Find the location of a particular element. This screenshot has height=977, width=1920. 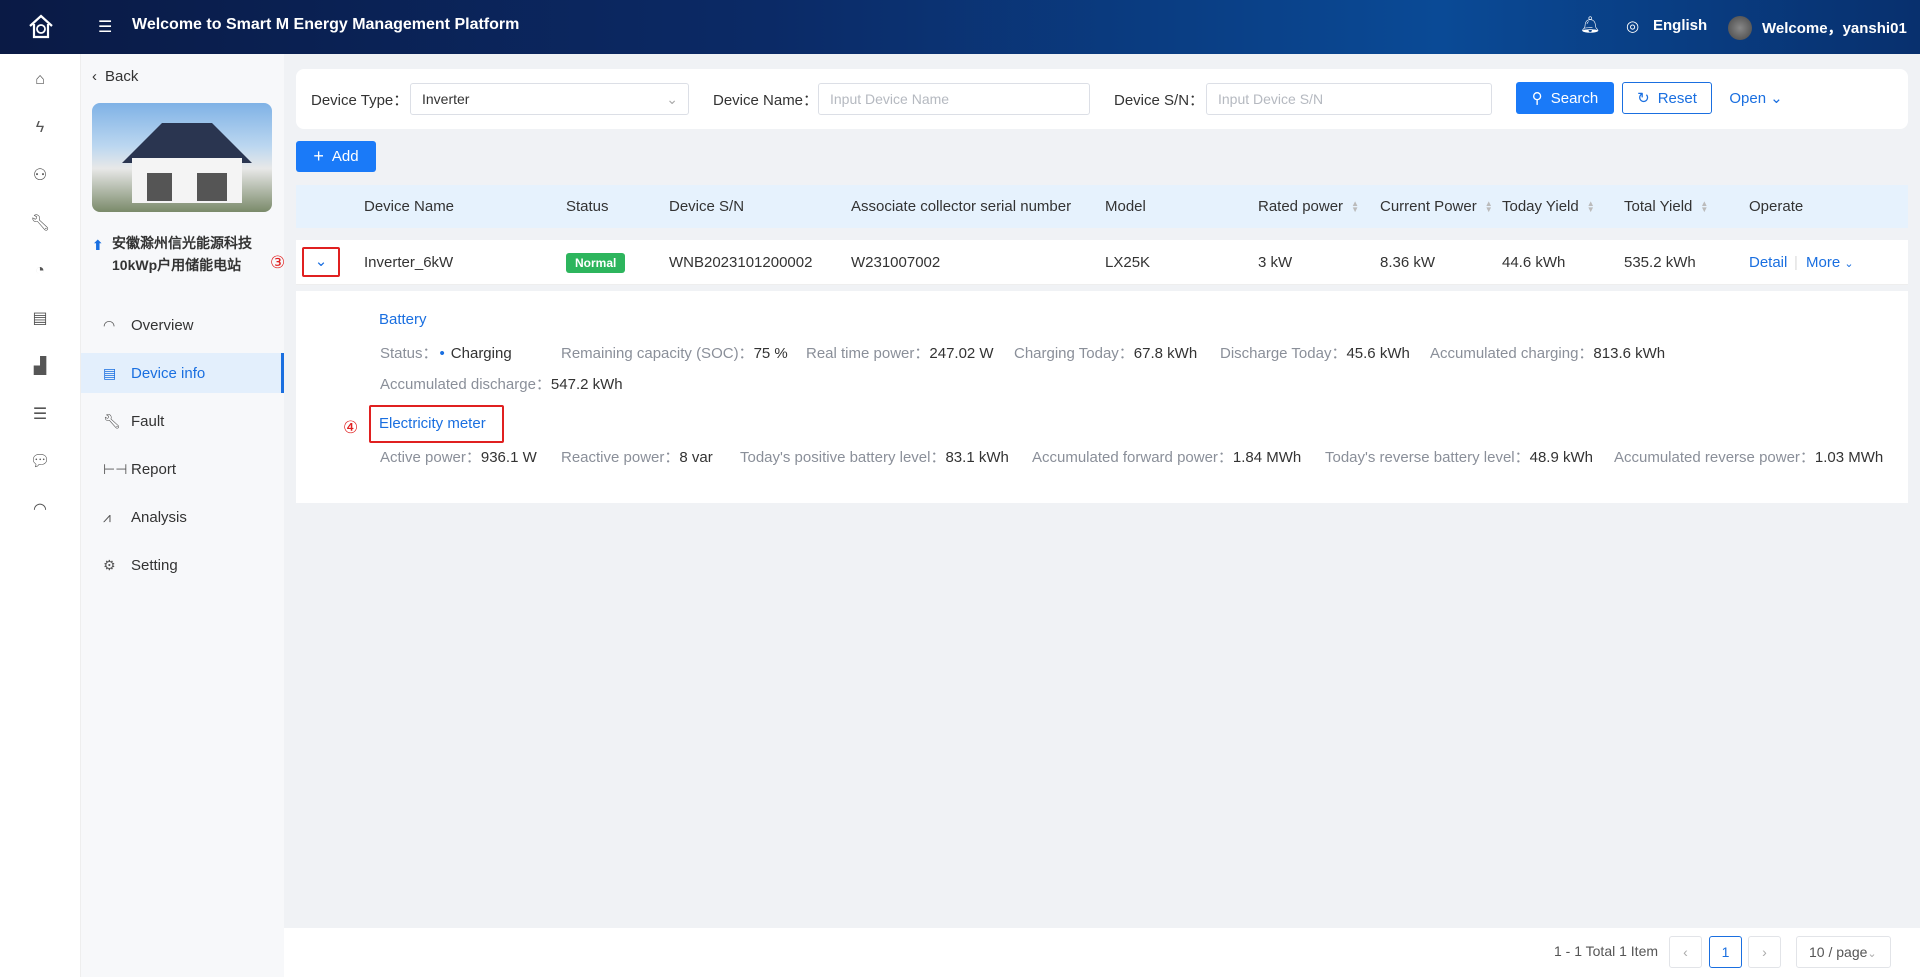

lightning-icon: ϟ is located at coordinates (40, 127).